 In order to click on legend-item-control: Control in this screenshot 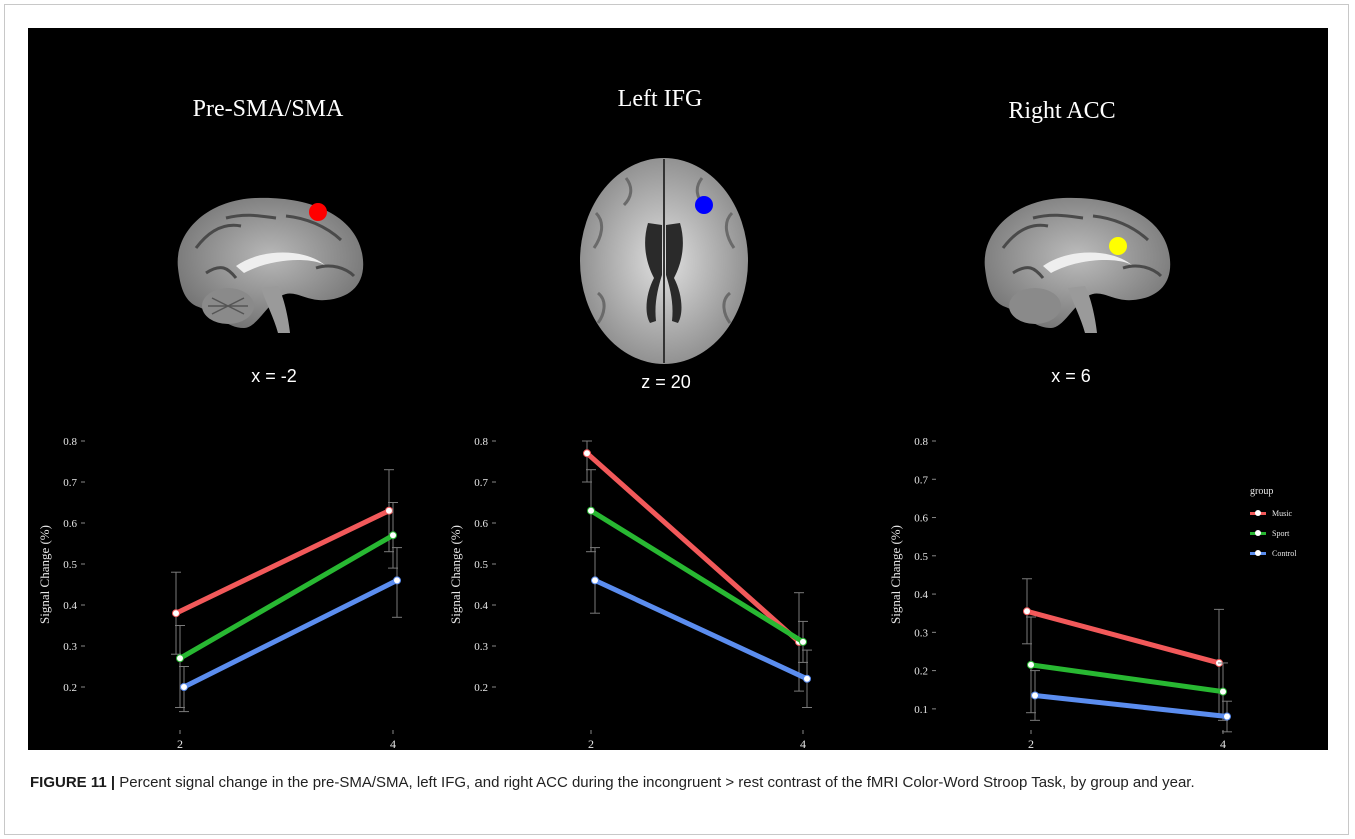, I will do `click(1300, 553)`.